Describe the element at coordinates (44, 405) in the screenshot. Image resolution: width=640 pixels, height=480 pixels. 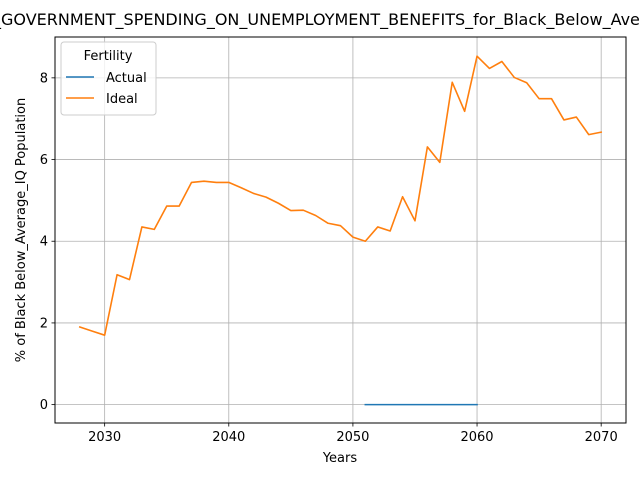
I see `y-tick-label: 0` at that location.